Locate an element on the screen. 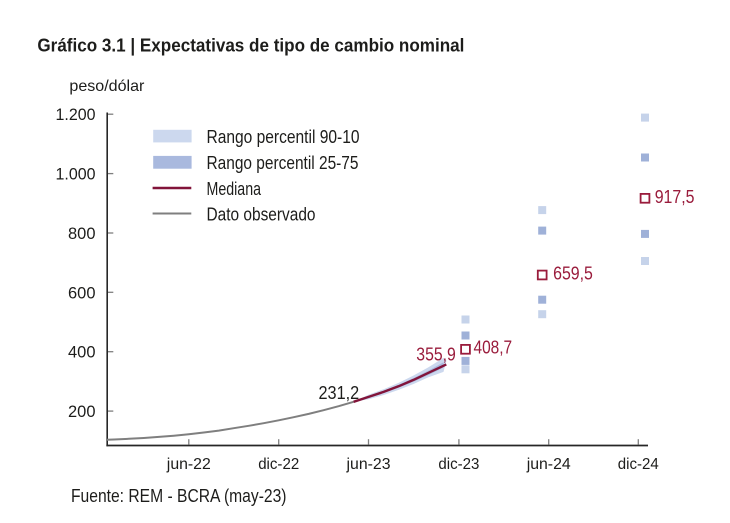 Image resolution: width=730 pixels, height=523 pixels. svg-text: Fuente: REM - BCRA (may-23) is located at coordinates (179, 496).